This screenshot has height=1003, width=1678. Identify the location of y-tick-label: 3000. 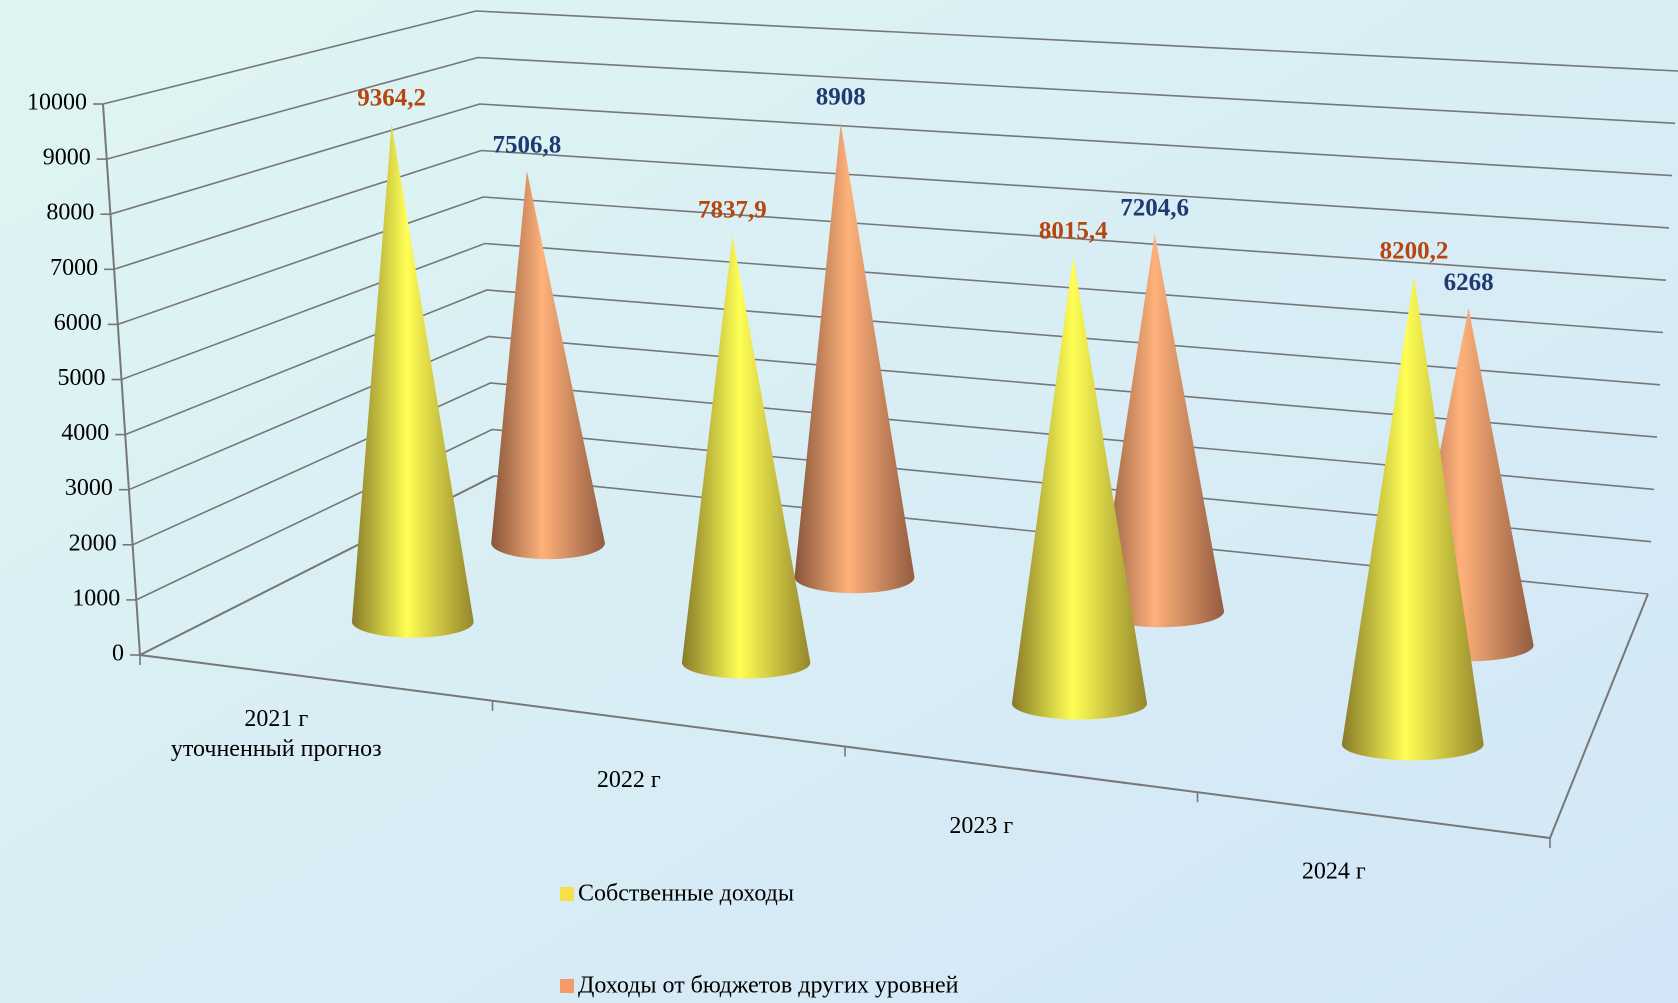
(89, 488).